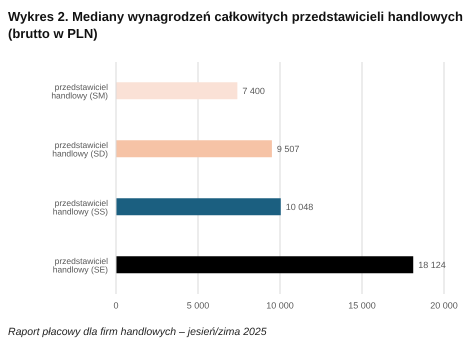 The height and width of the screenshot is (357, 474). Describe the element at coordinates (288, 149) in the screenshot. I see `data-label: 9 507` at that location.